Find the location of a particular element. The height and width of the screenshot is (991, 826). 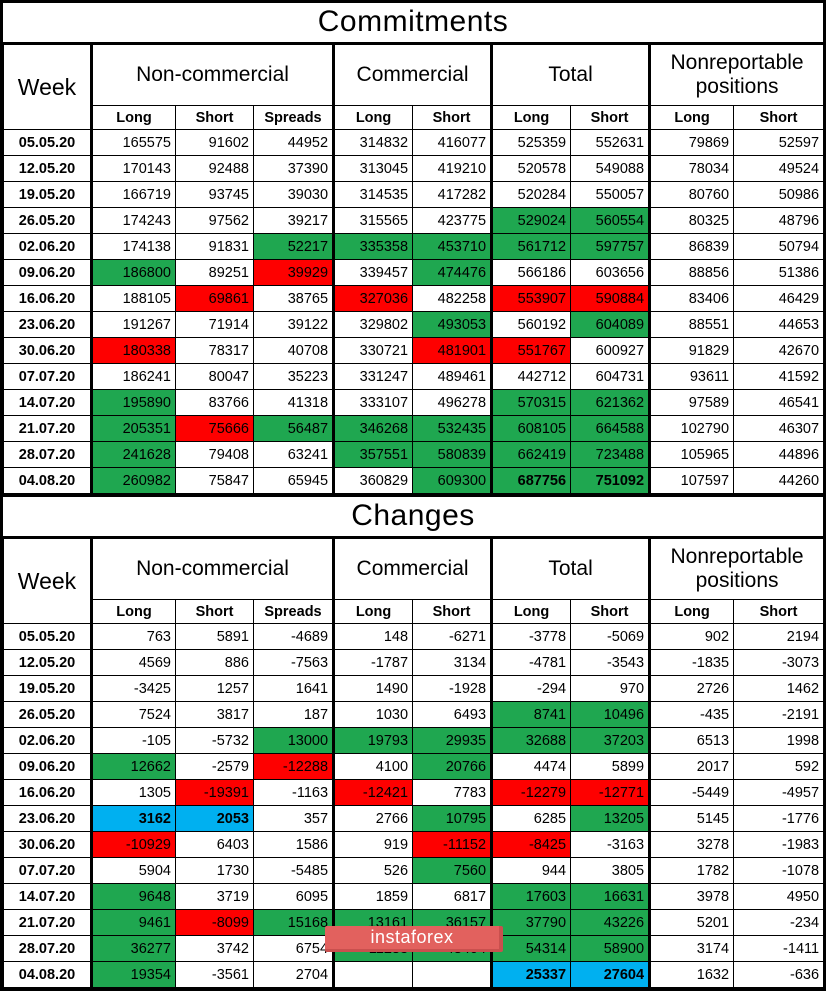

value-cell: 886 is located at coordinates (214, 662).